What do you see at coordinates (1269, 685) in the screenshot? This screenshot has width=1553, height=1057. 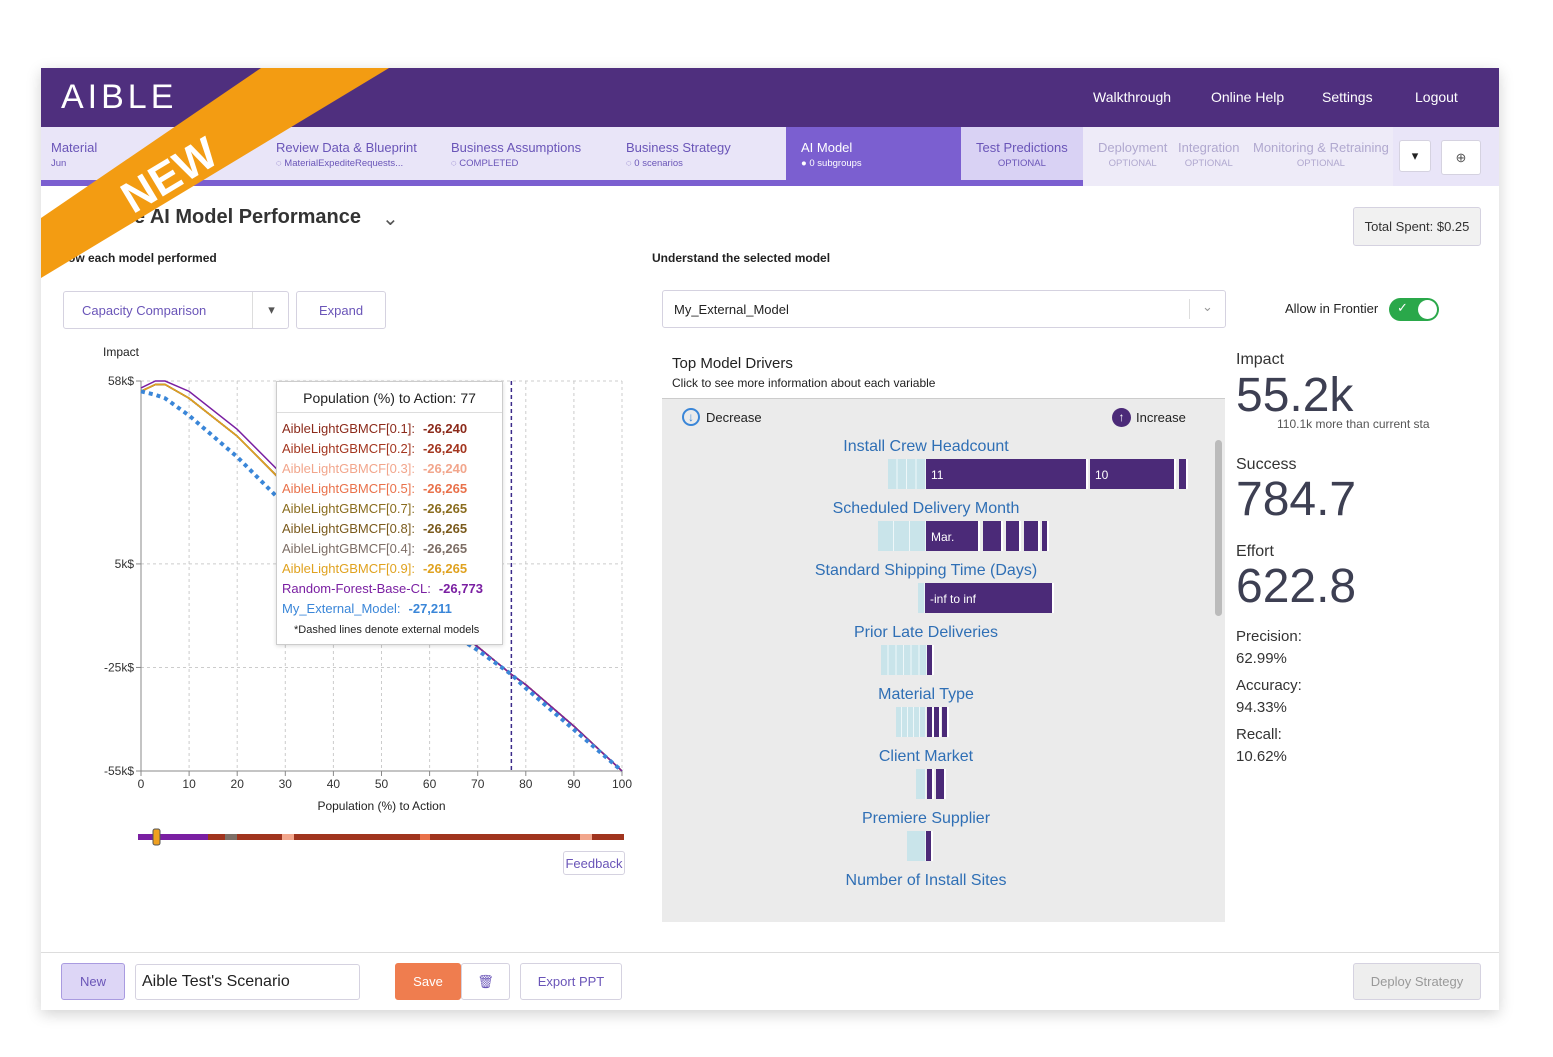 I see `accuracy-label: Accuracy:` at bounding box center [1269, 685].